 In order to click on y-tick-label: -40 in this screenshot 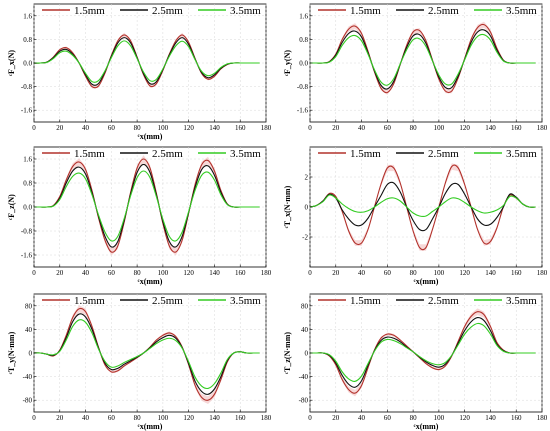, I will do `click(28, 377)`.